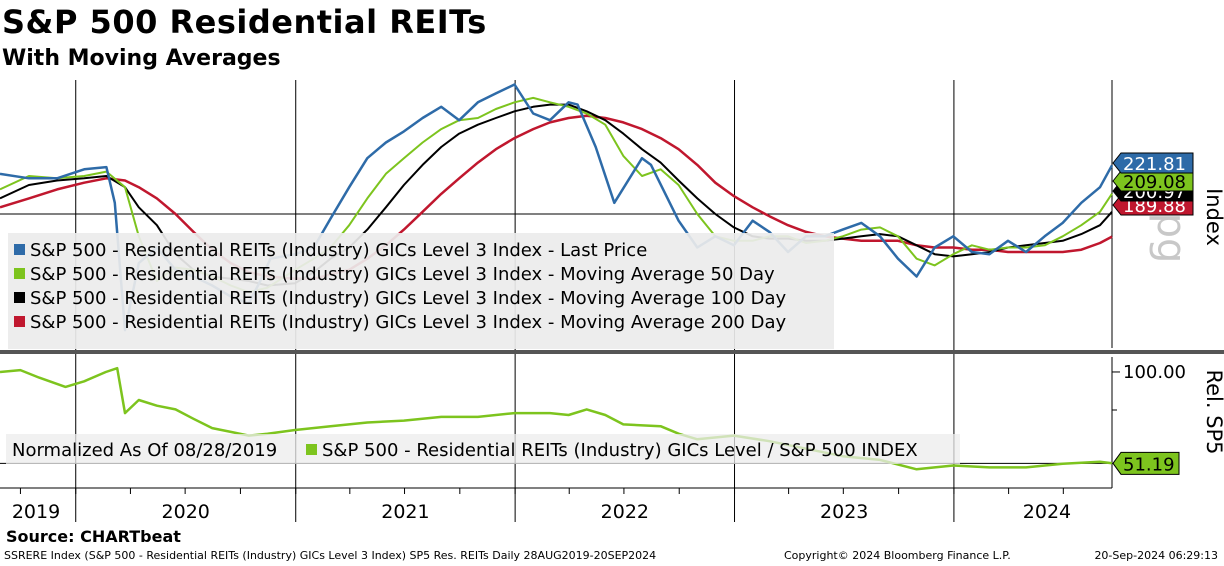 This screenshot has width=1224, height=566. What do you see at coordinates (1213, 411) in the screenshot?
I see `lower-axis-label: Rel. SP5` at bounding box center [1213, 411].